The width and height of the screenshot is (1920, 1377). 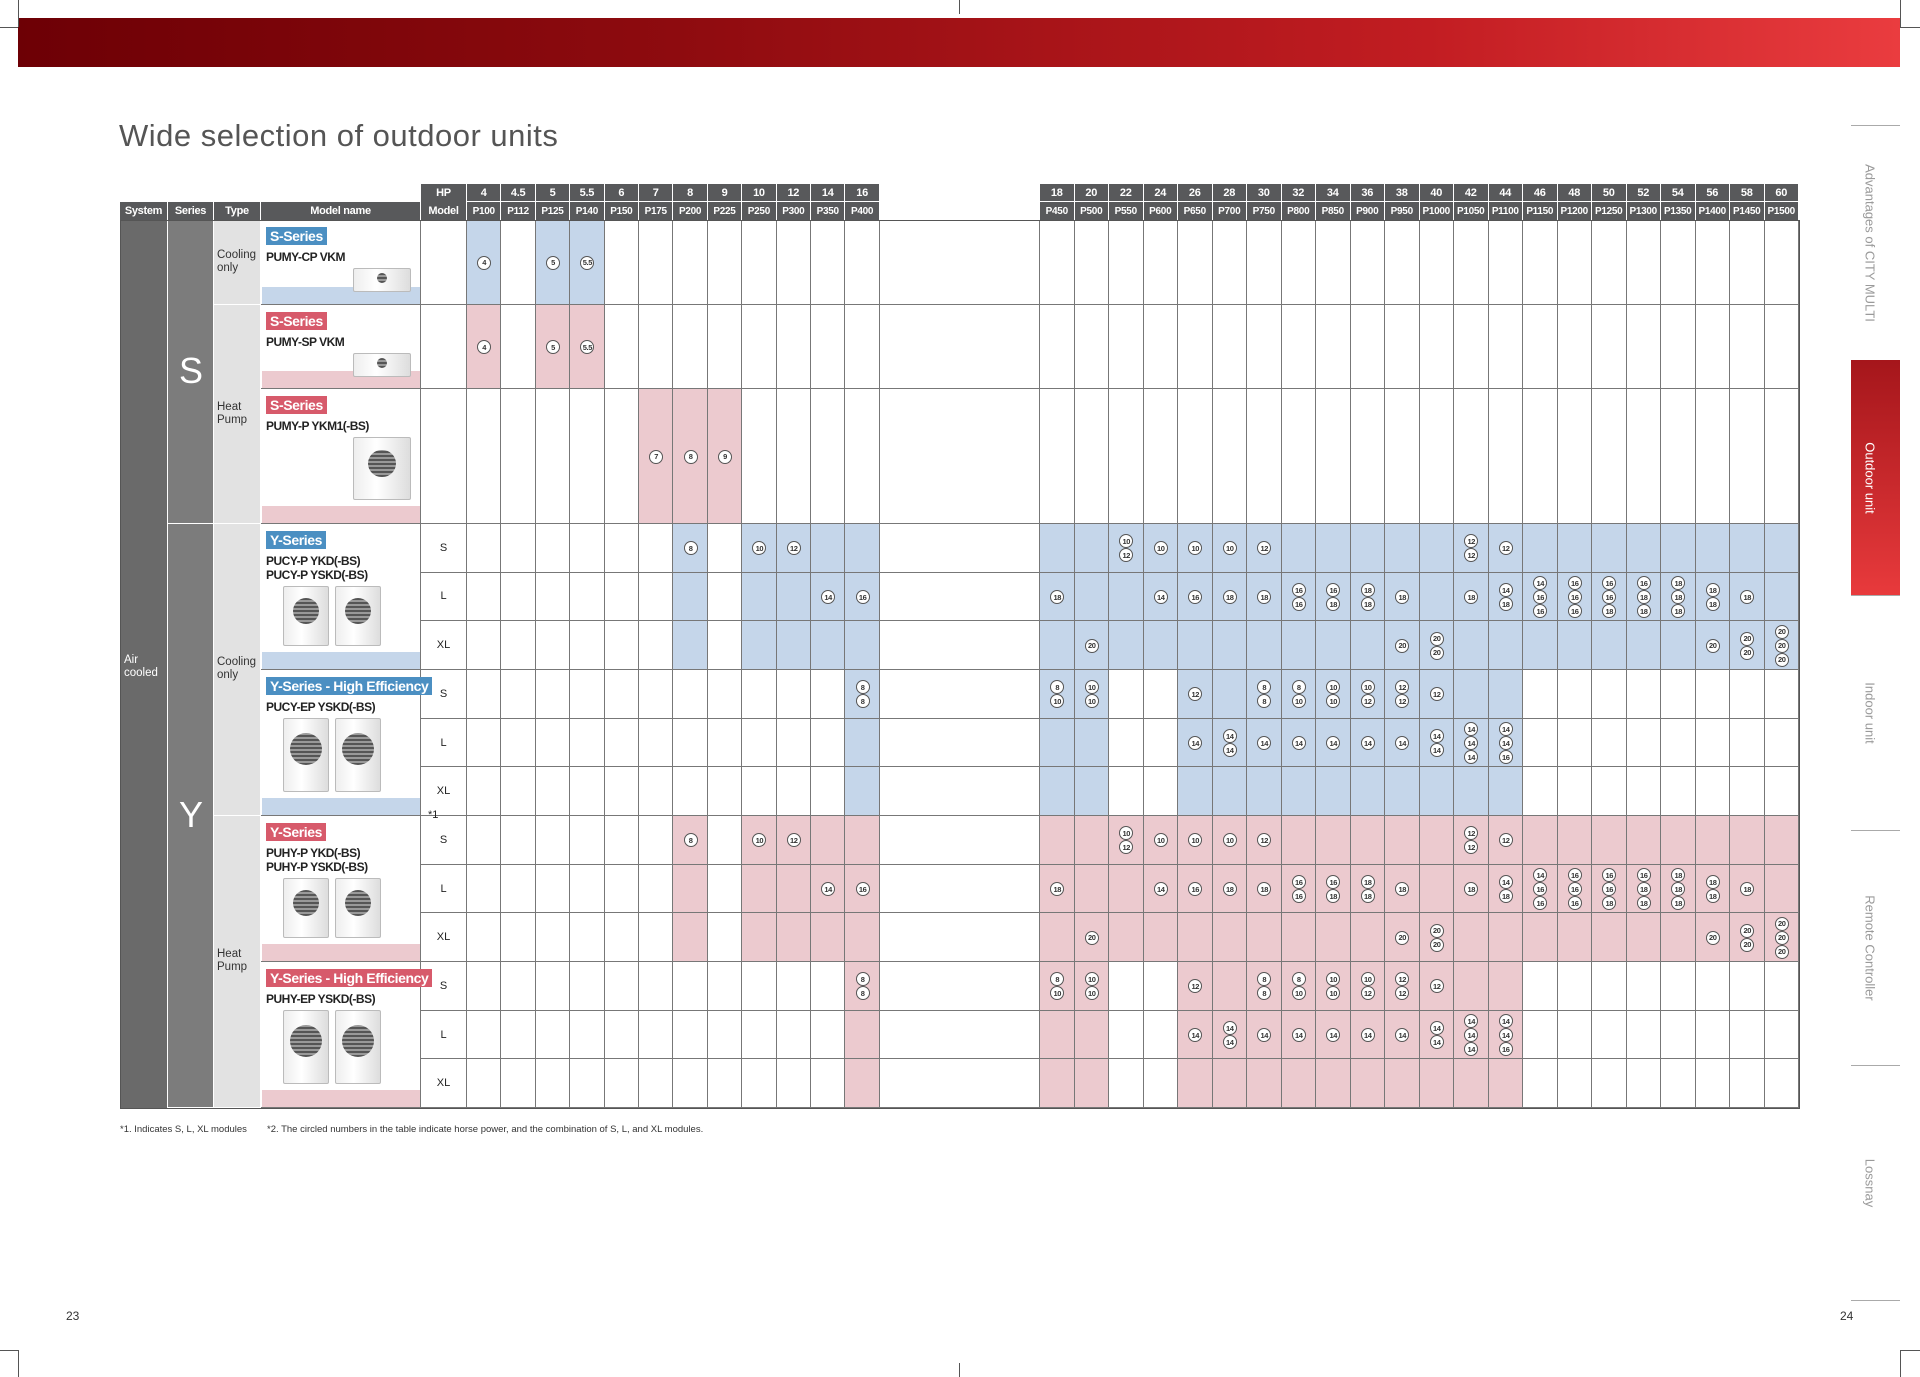 I want to click on hp-header: 30, so click(x=1264, y=193).